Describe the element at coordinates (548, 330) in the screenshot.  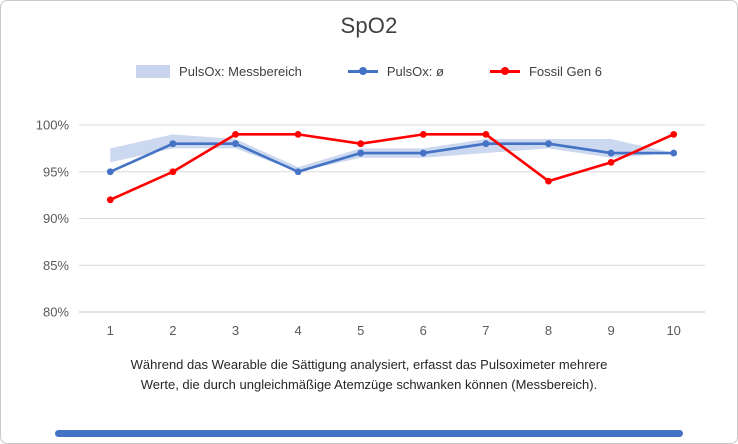
I see `x-tick-label: 8` at that location.